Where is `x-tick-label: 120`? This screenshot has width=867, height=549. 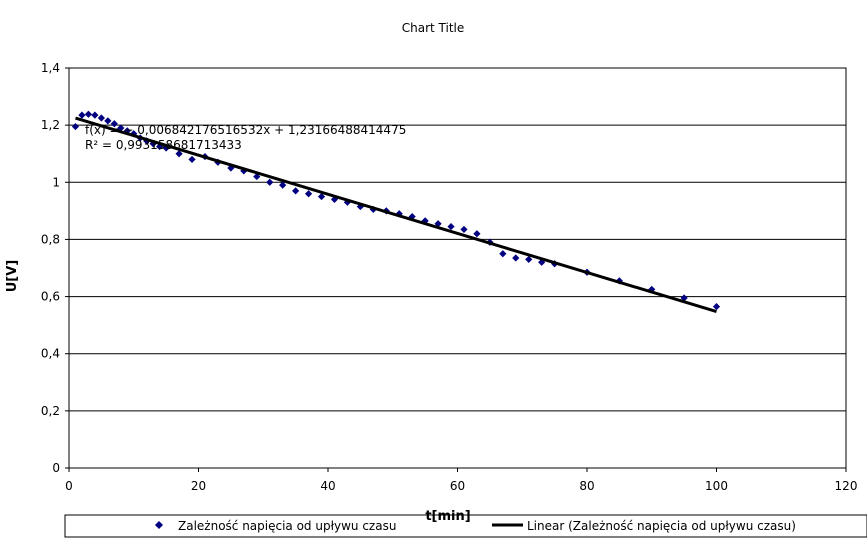 x-tick-label: 120 is located at coordinates (846, 486).